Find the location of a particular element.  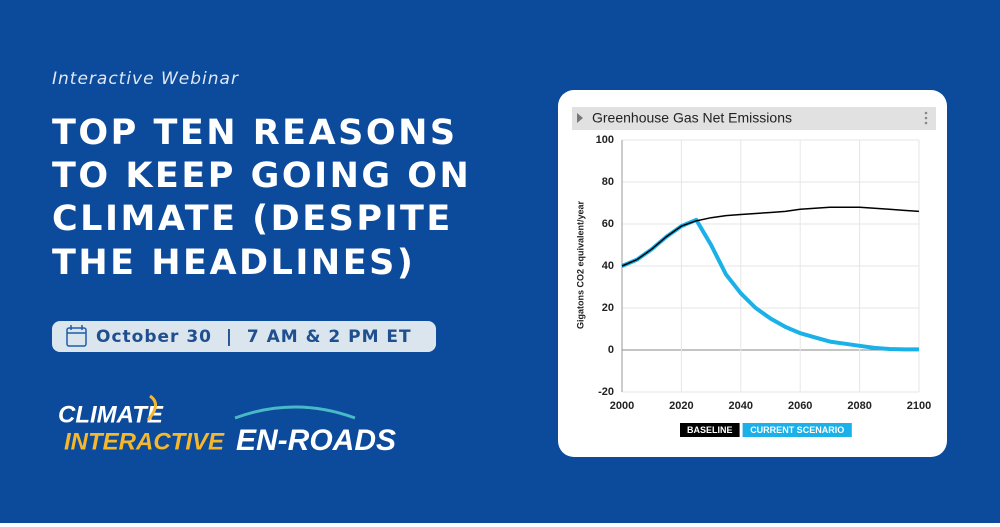

x-tick-label: 2040 is located at coordinates (741, 406).